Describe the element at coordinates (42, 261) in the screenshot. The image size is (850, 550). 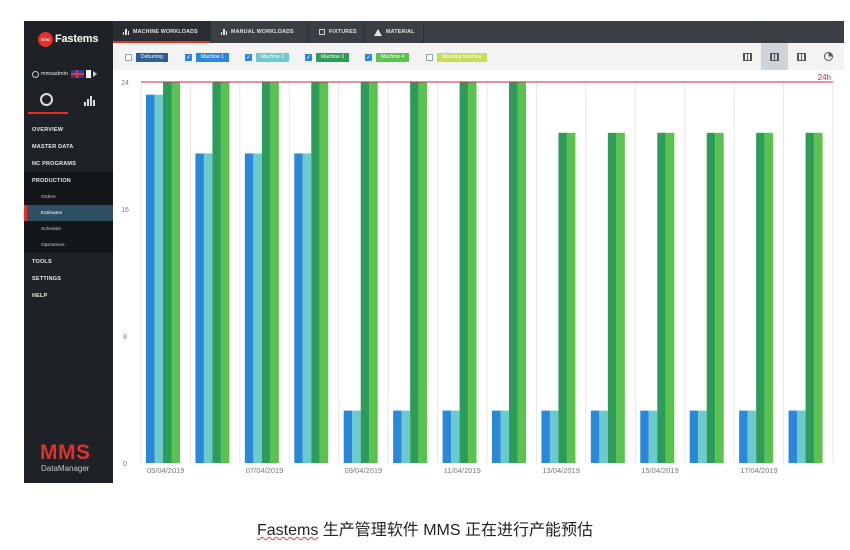
I see `menu-item-tools: TOOLS` at that location.